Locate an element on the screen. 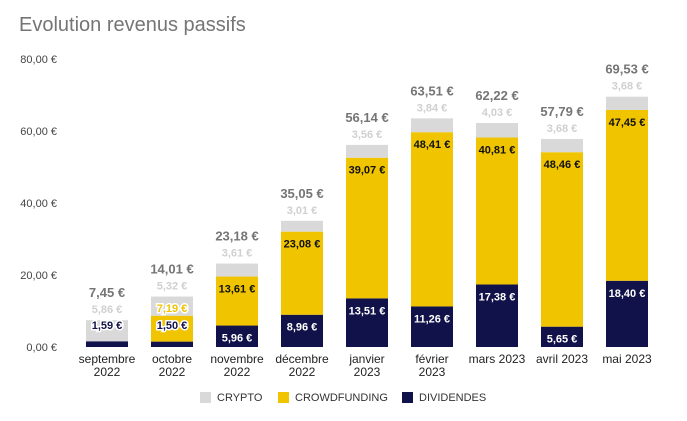 This screenshot has height=421, width=687. data-label-crowdfunding: 48,46 € is located at coordinates (562, 165).